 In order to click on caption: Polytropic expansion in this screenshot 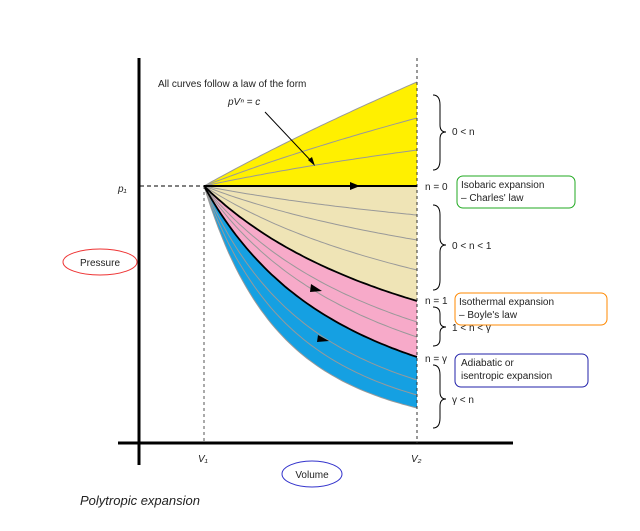, I will do `click(140, 500)`.